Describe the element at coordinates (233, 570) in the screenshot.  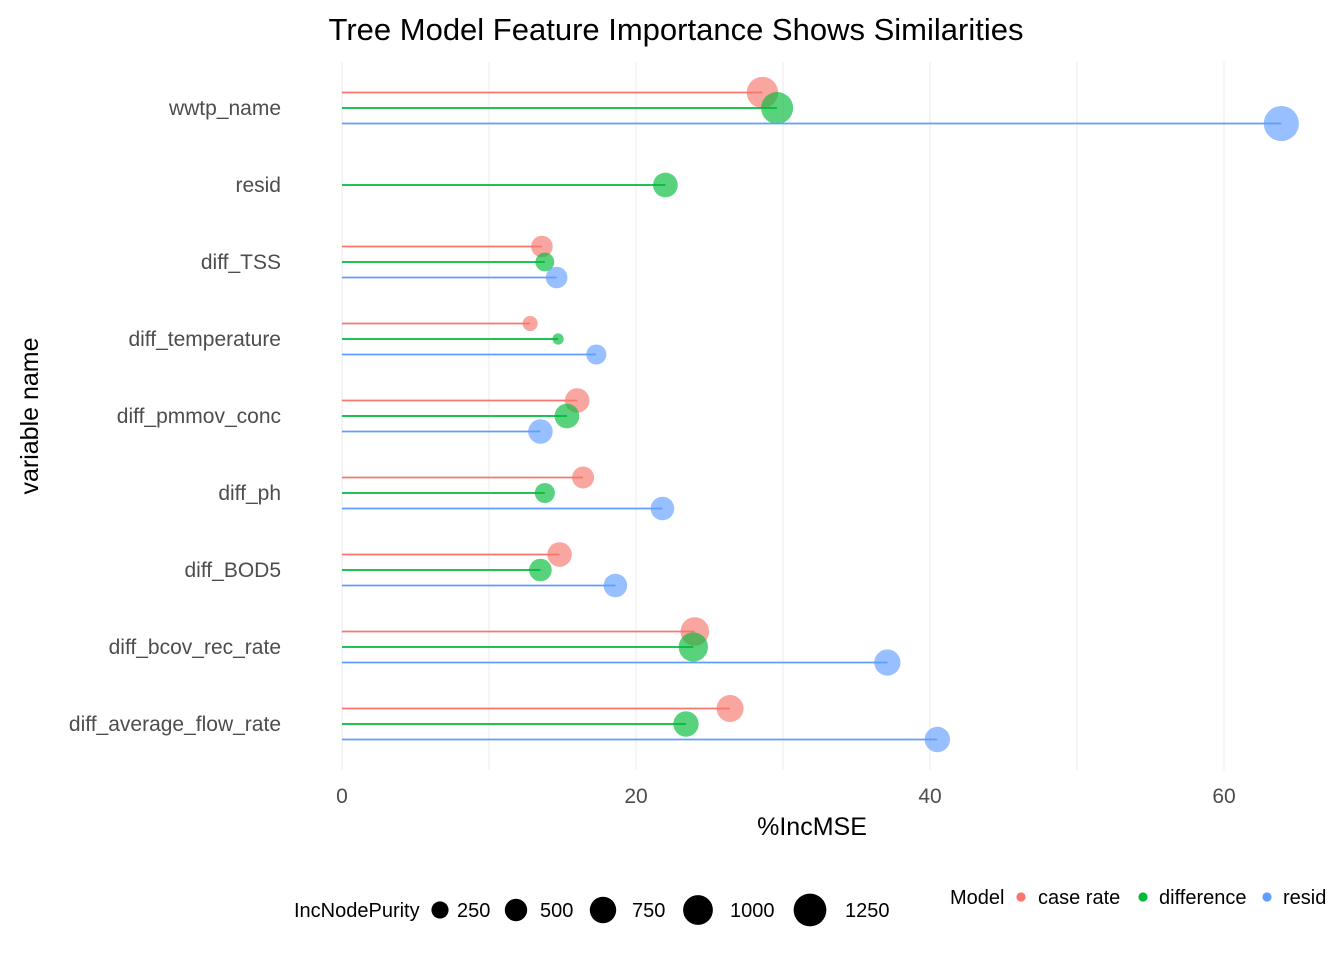
I see `y-tick-label: diff_BOD5` at that location.